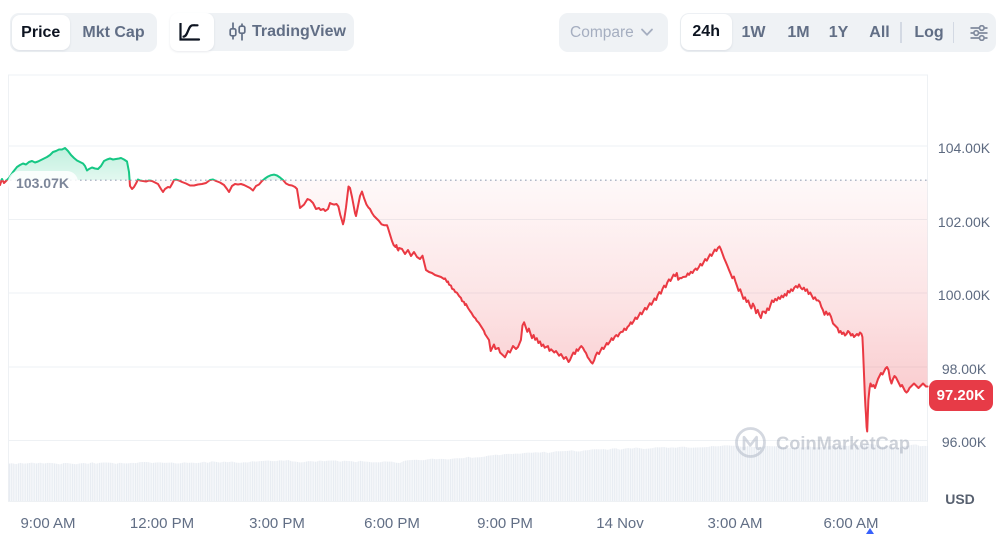 Image resolution: width=1006 pixels, height=534 pixels. Describe the element at coordinates (843, 443) in the screenshot. I see `svg-text: CoinMarketCap` at that location.